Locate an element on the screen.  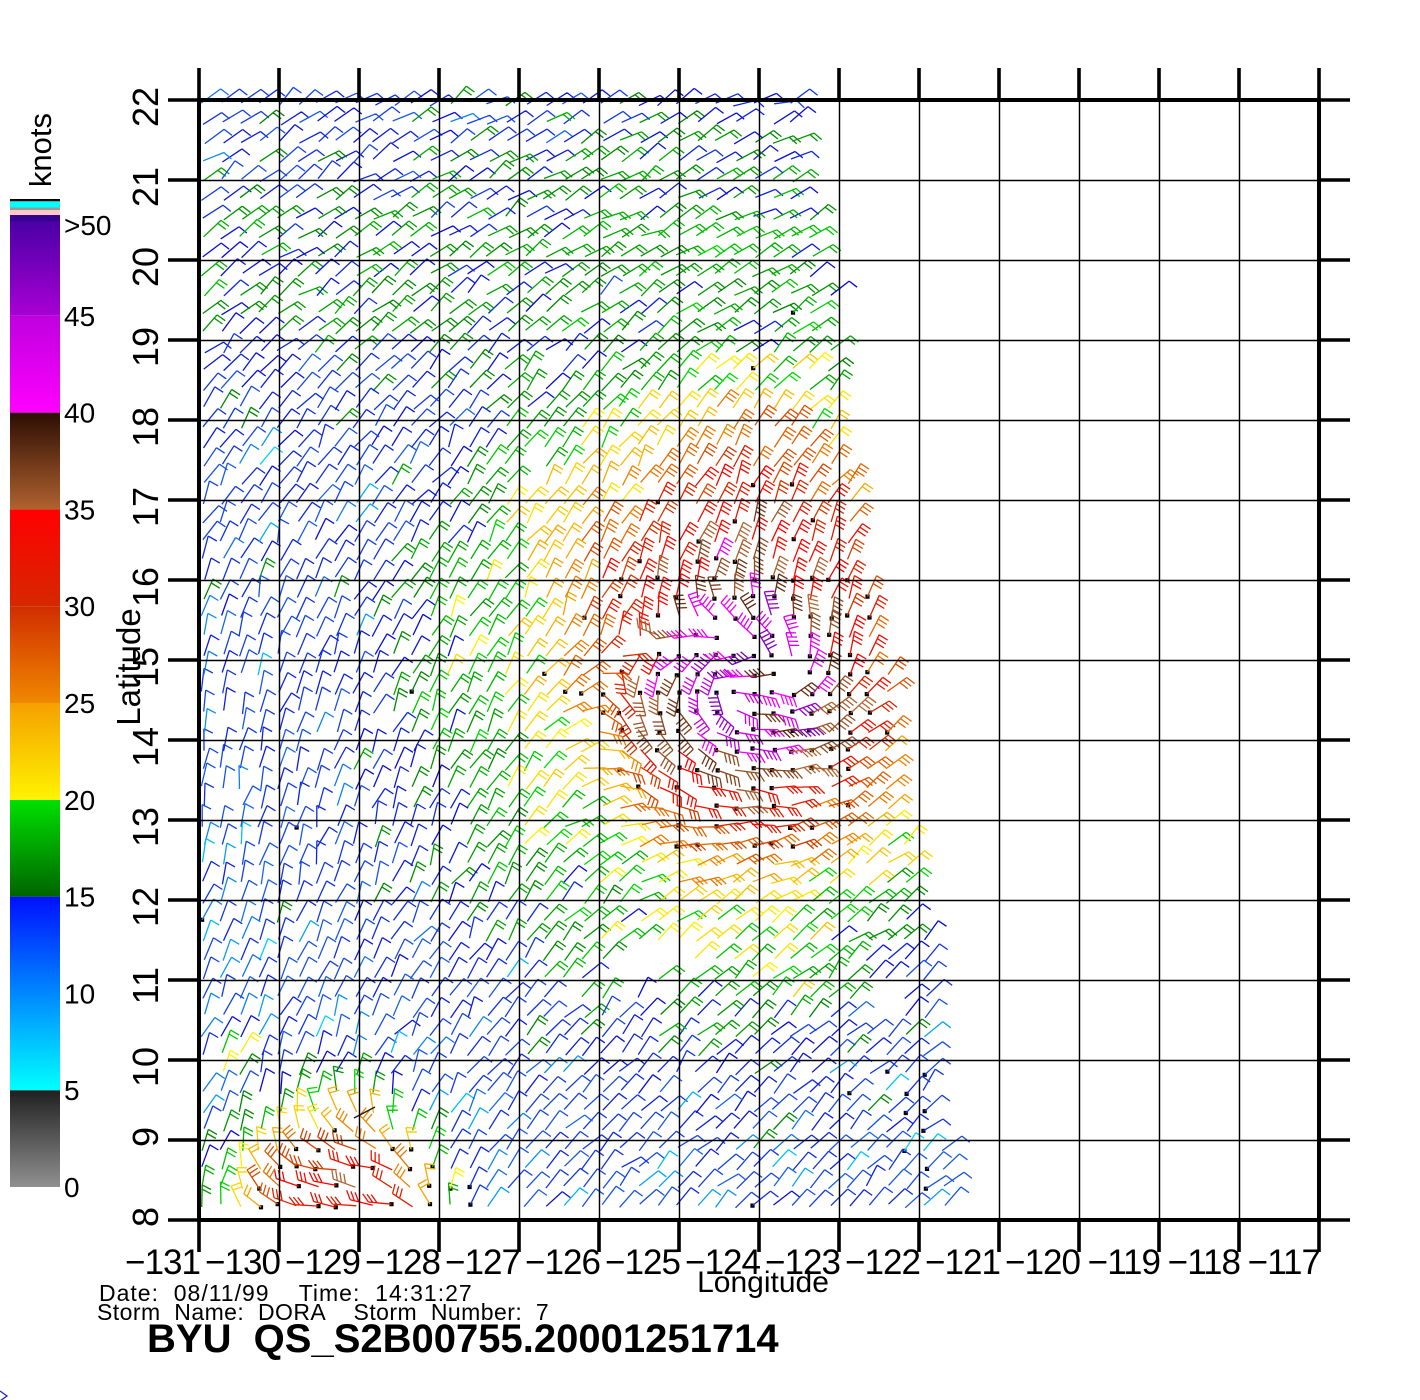
svg-text: 45 is located at coordinates (79, 316).